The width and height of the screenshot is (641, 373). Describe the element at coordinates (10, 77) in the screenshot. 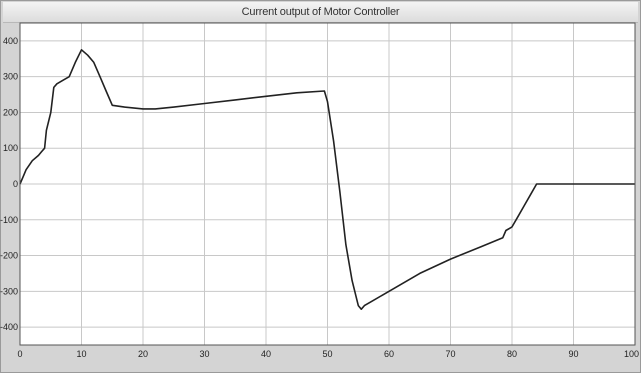

I see `y-tick-label: 300` at that location.